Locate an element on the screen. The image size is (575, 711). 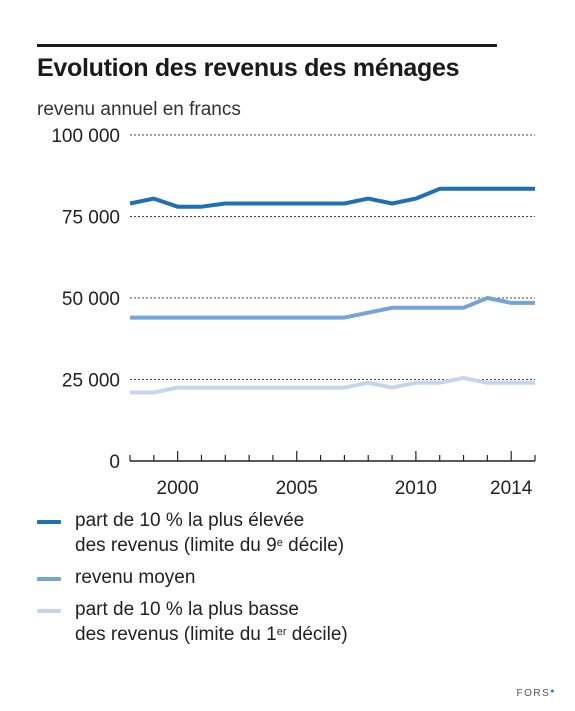
source-credit: FORS● is located at coordinates (536, 693).